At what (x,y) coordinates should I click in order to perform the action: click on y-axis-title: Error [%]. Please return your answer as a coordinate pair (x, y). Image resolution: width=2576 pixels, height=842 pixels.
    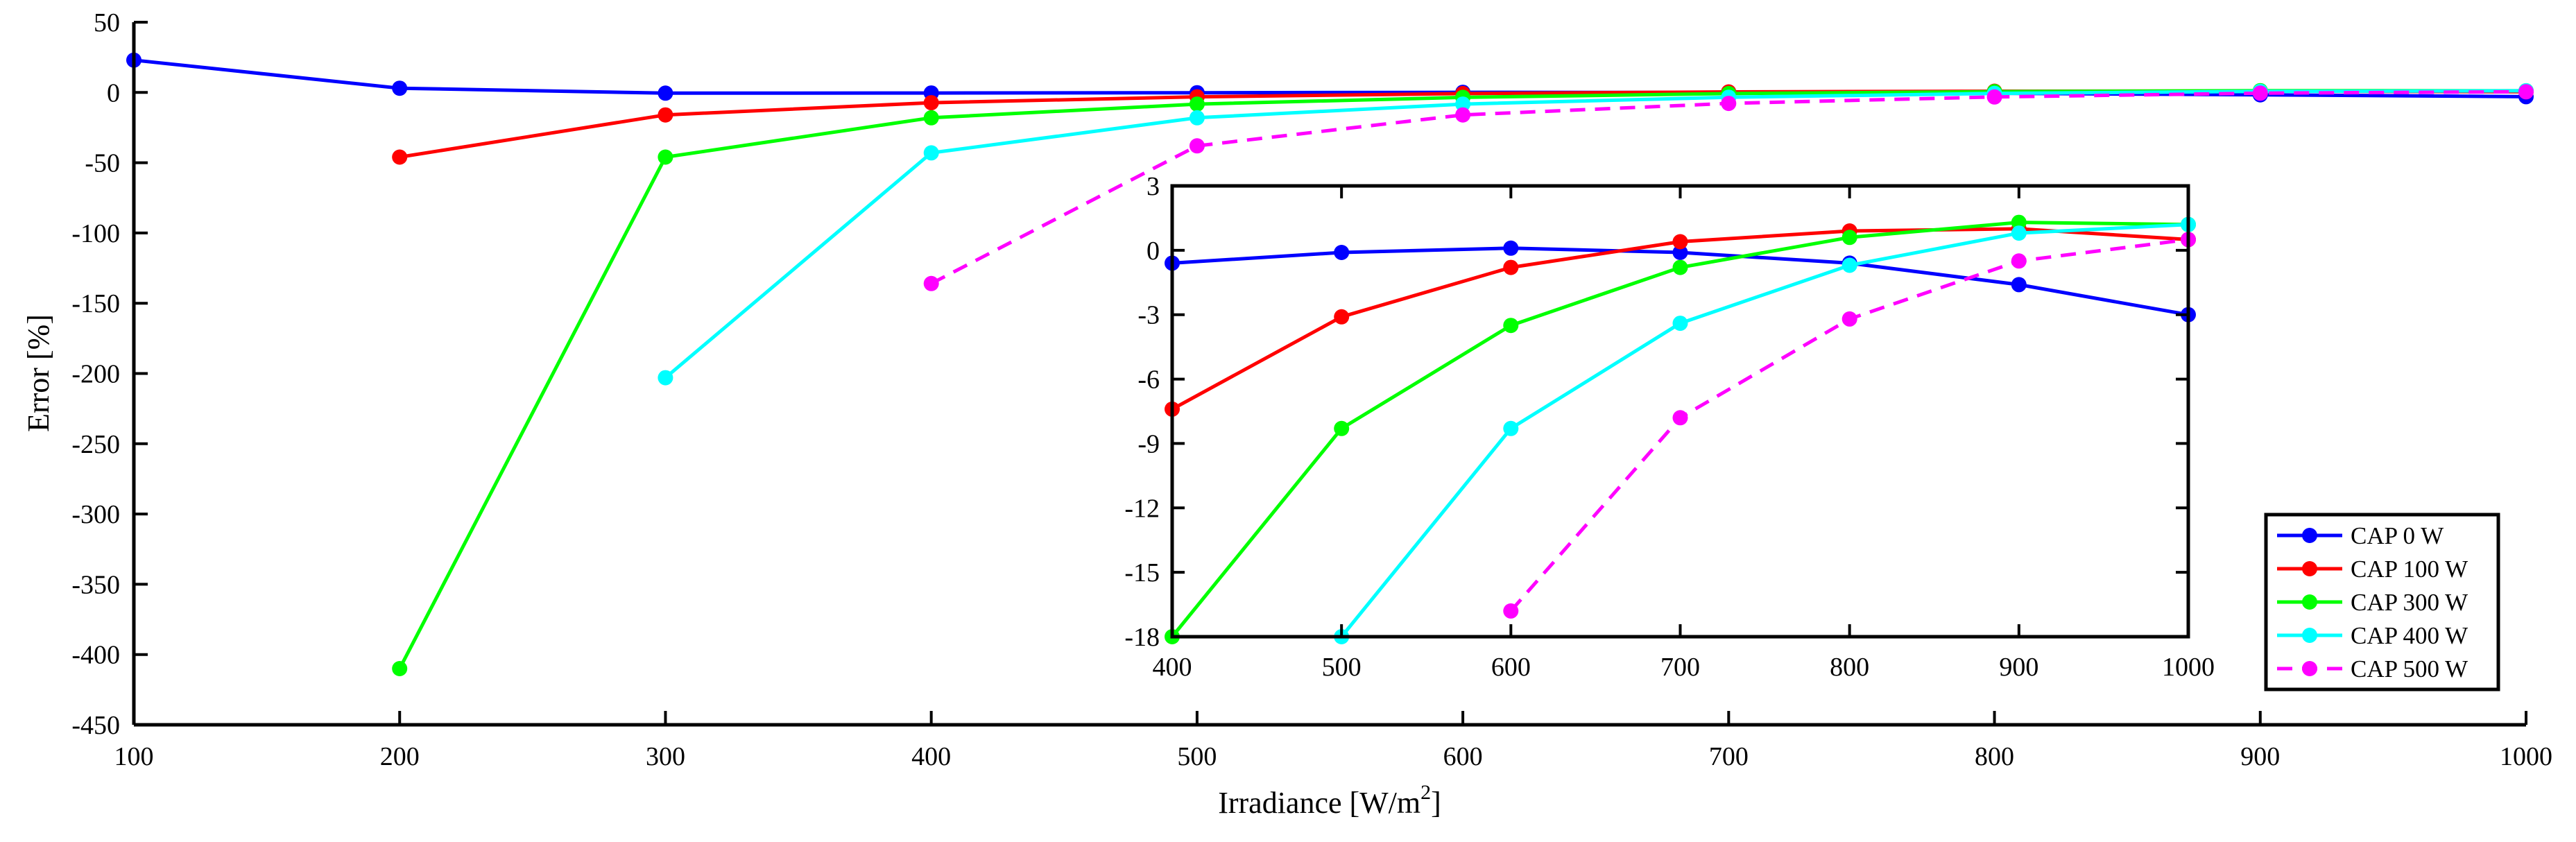
    Looking at the image, I should click on (38, 373).